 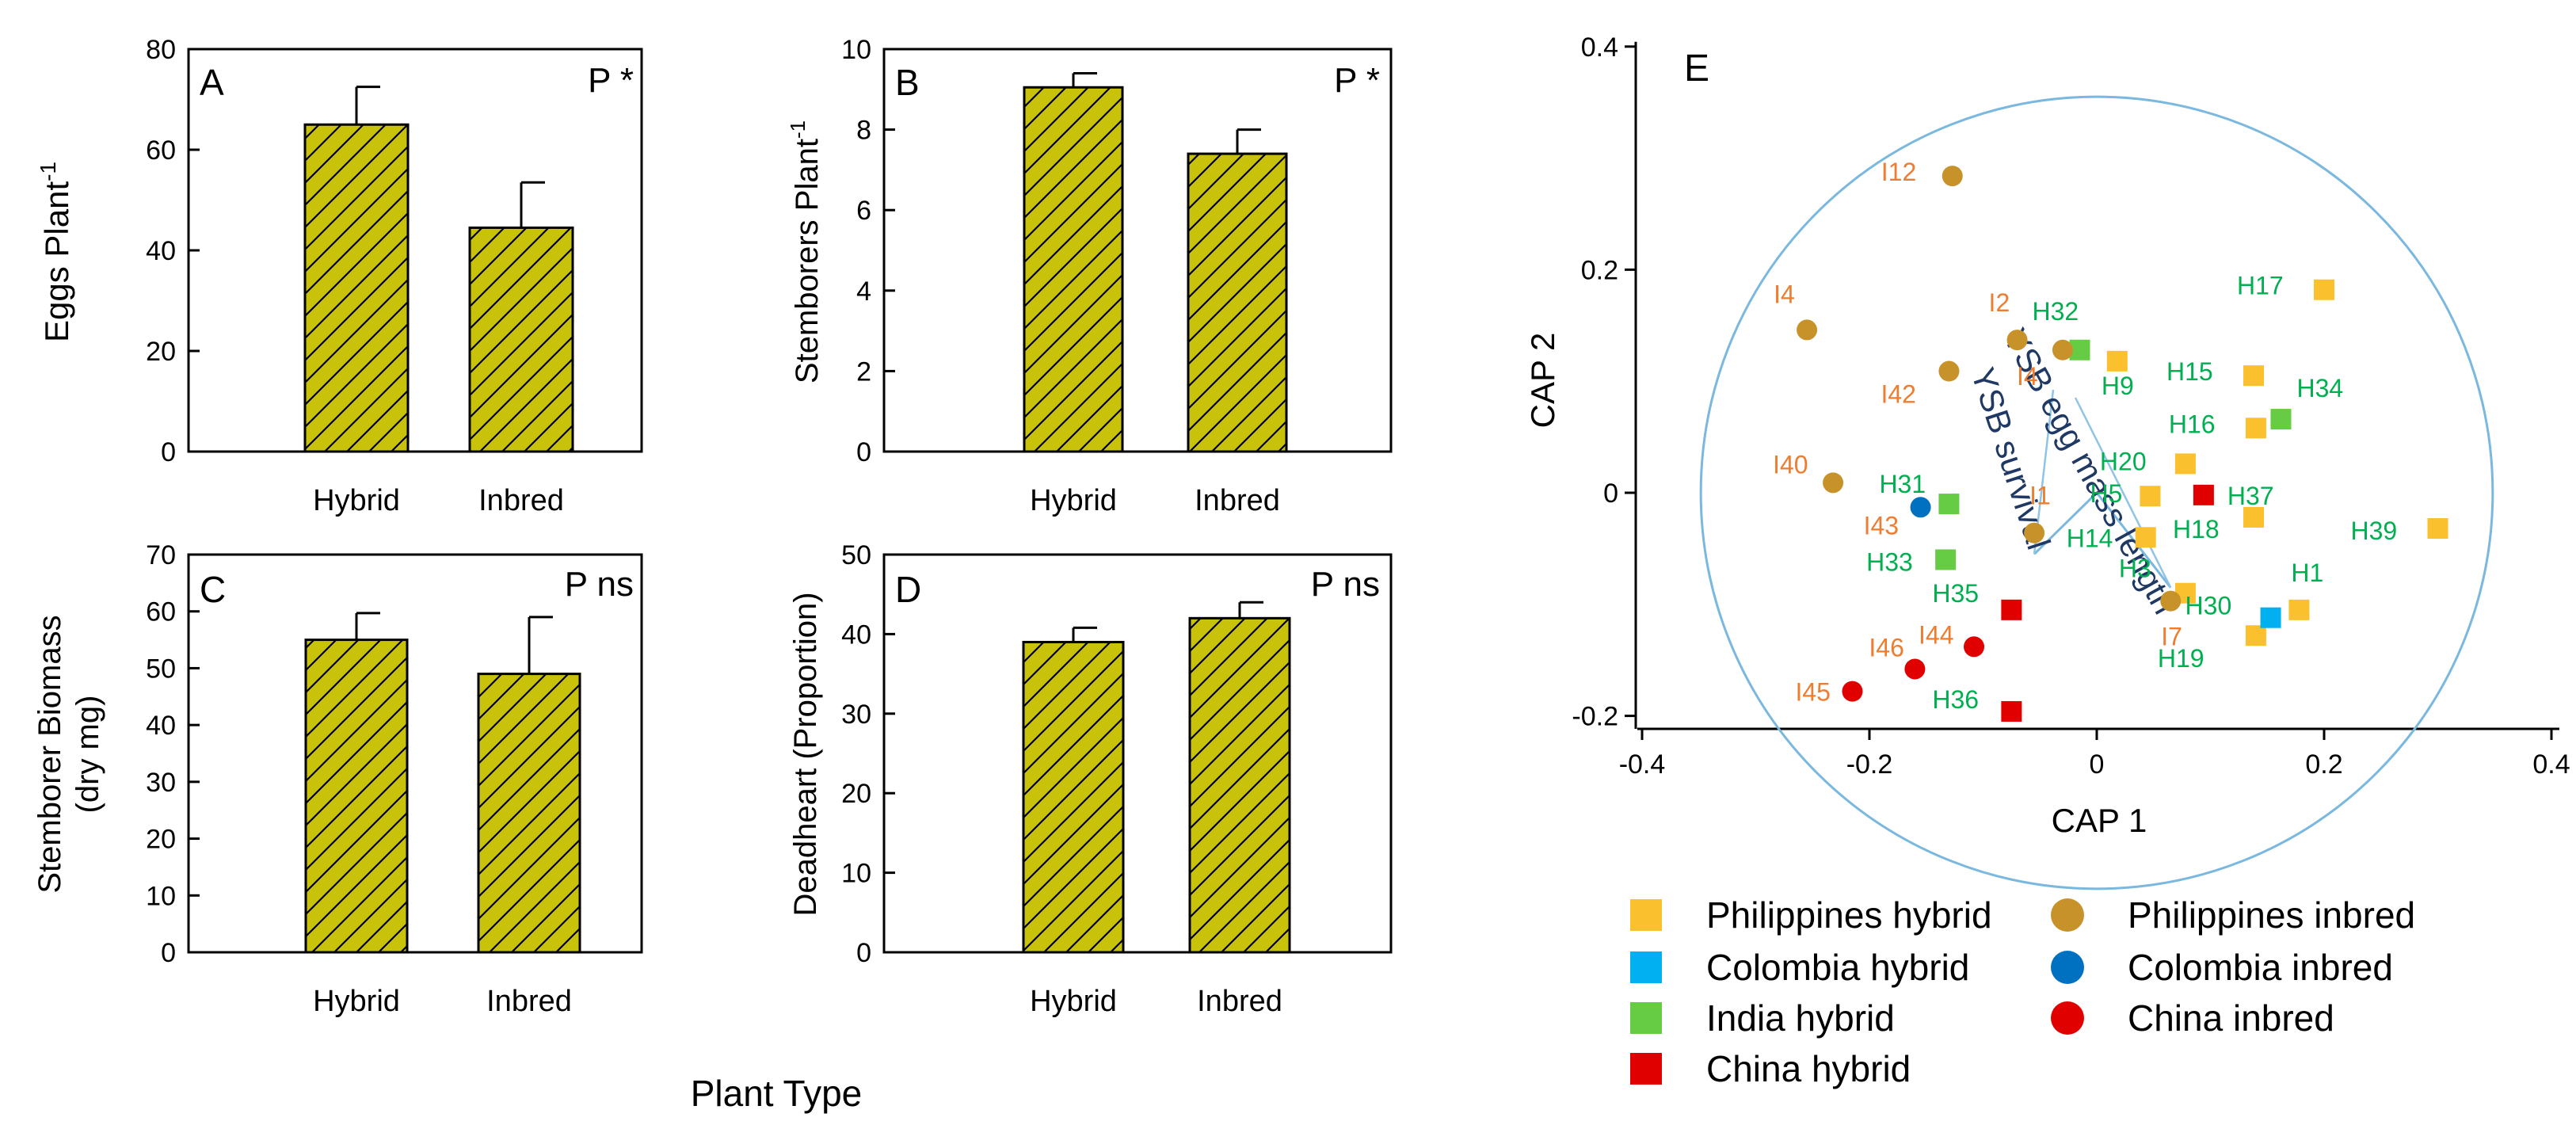 I want to click on point-label-i1: I1, so click(x=2040, y=496).